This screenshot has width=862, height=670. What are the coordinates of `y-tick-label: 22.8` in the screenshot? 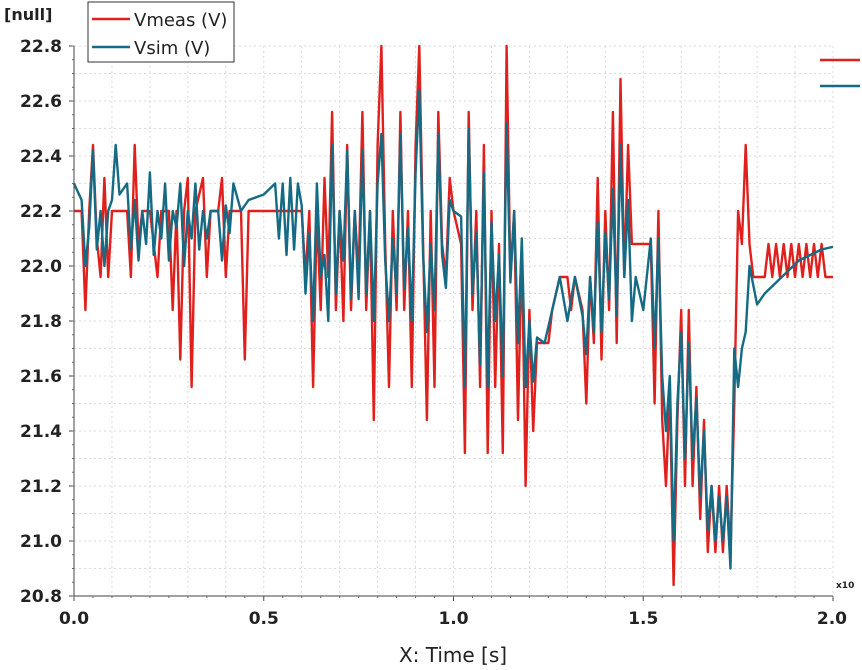 It's located at (41, 47).